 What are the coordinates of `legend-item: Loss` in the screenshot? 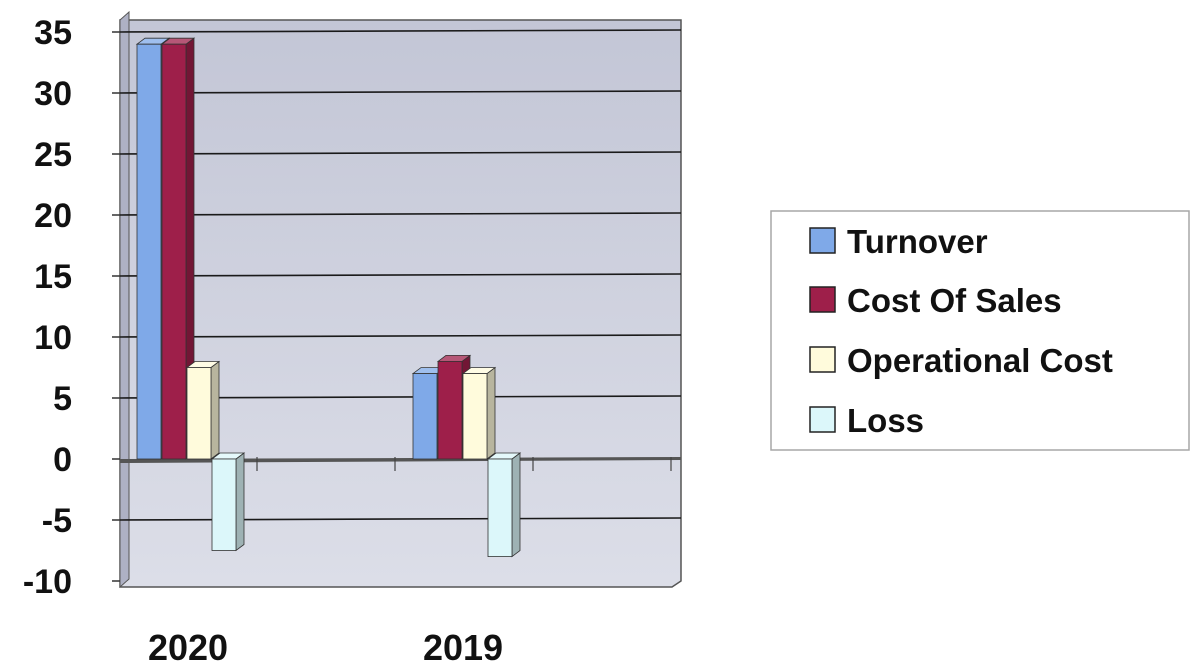 It's located at (866, 420).